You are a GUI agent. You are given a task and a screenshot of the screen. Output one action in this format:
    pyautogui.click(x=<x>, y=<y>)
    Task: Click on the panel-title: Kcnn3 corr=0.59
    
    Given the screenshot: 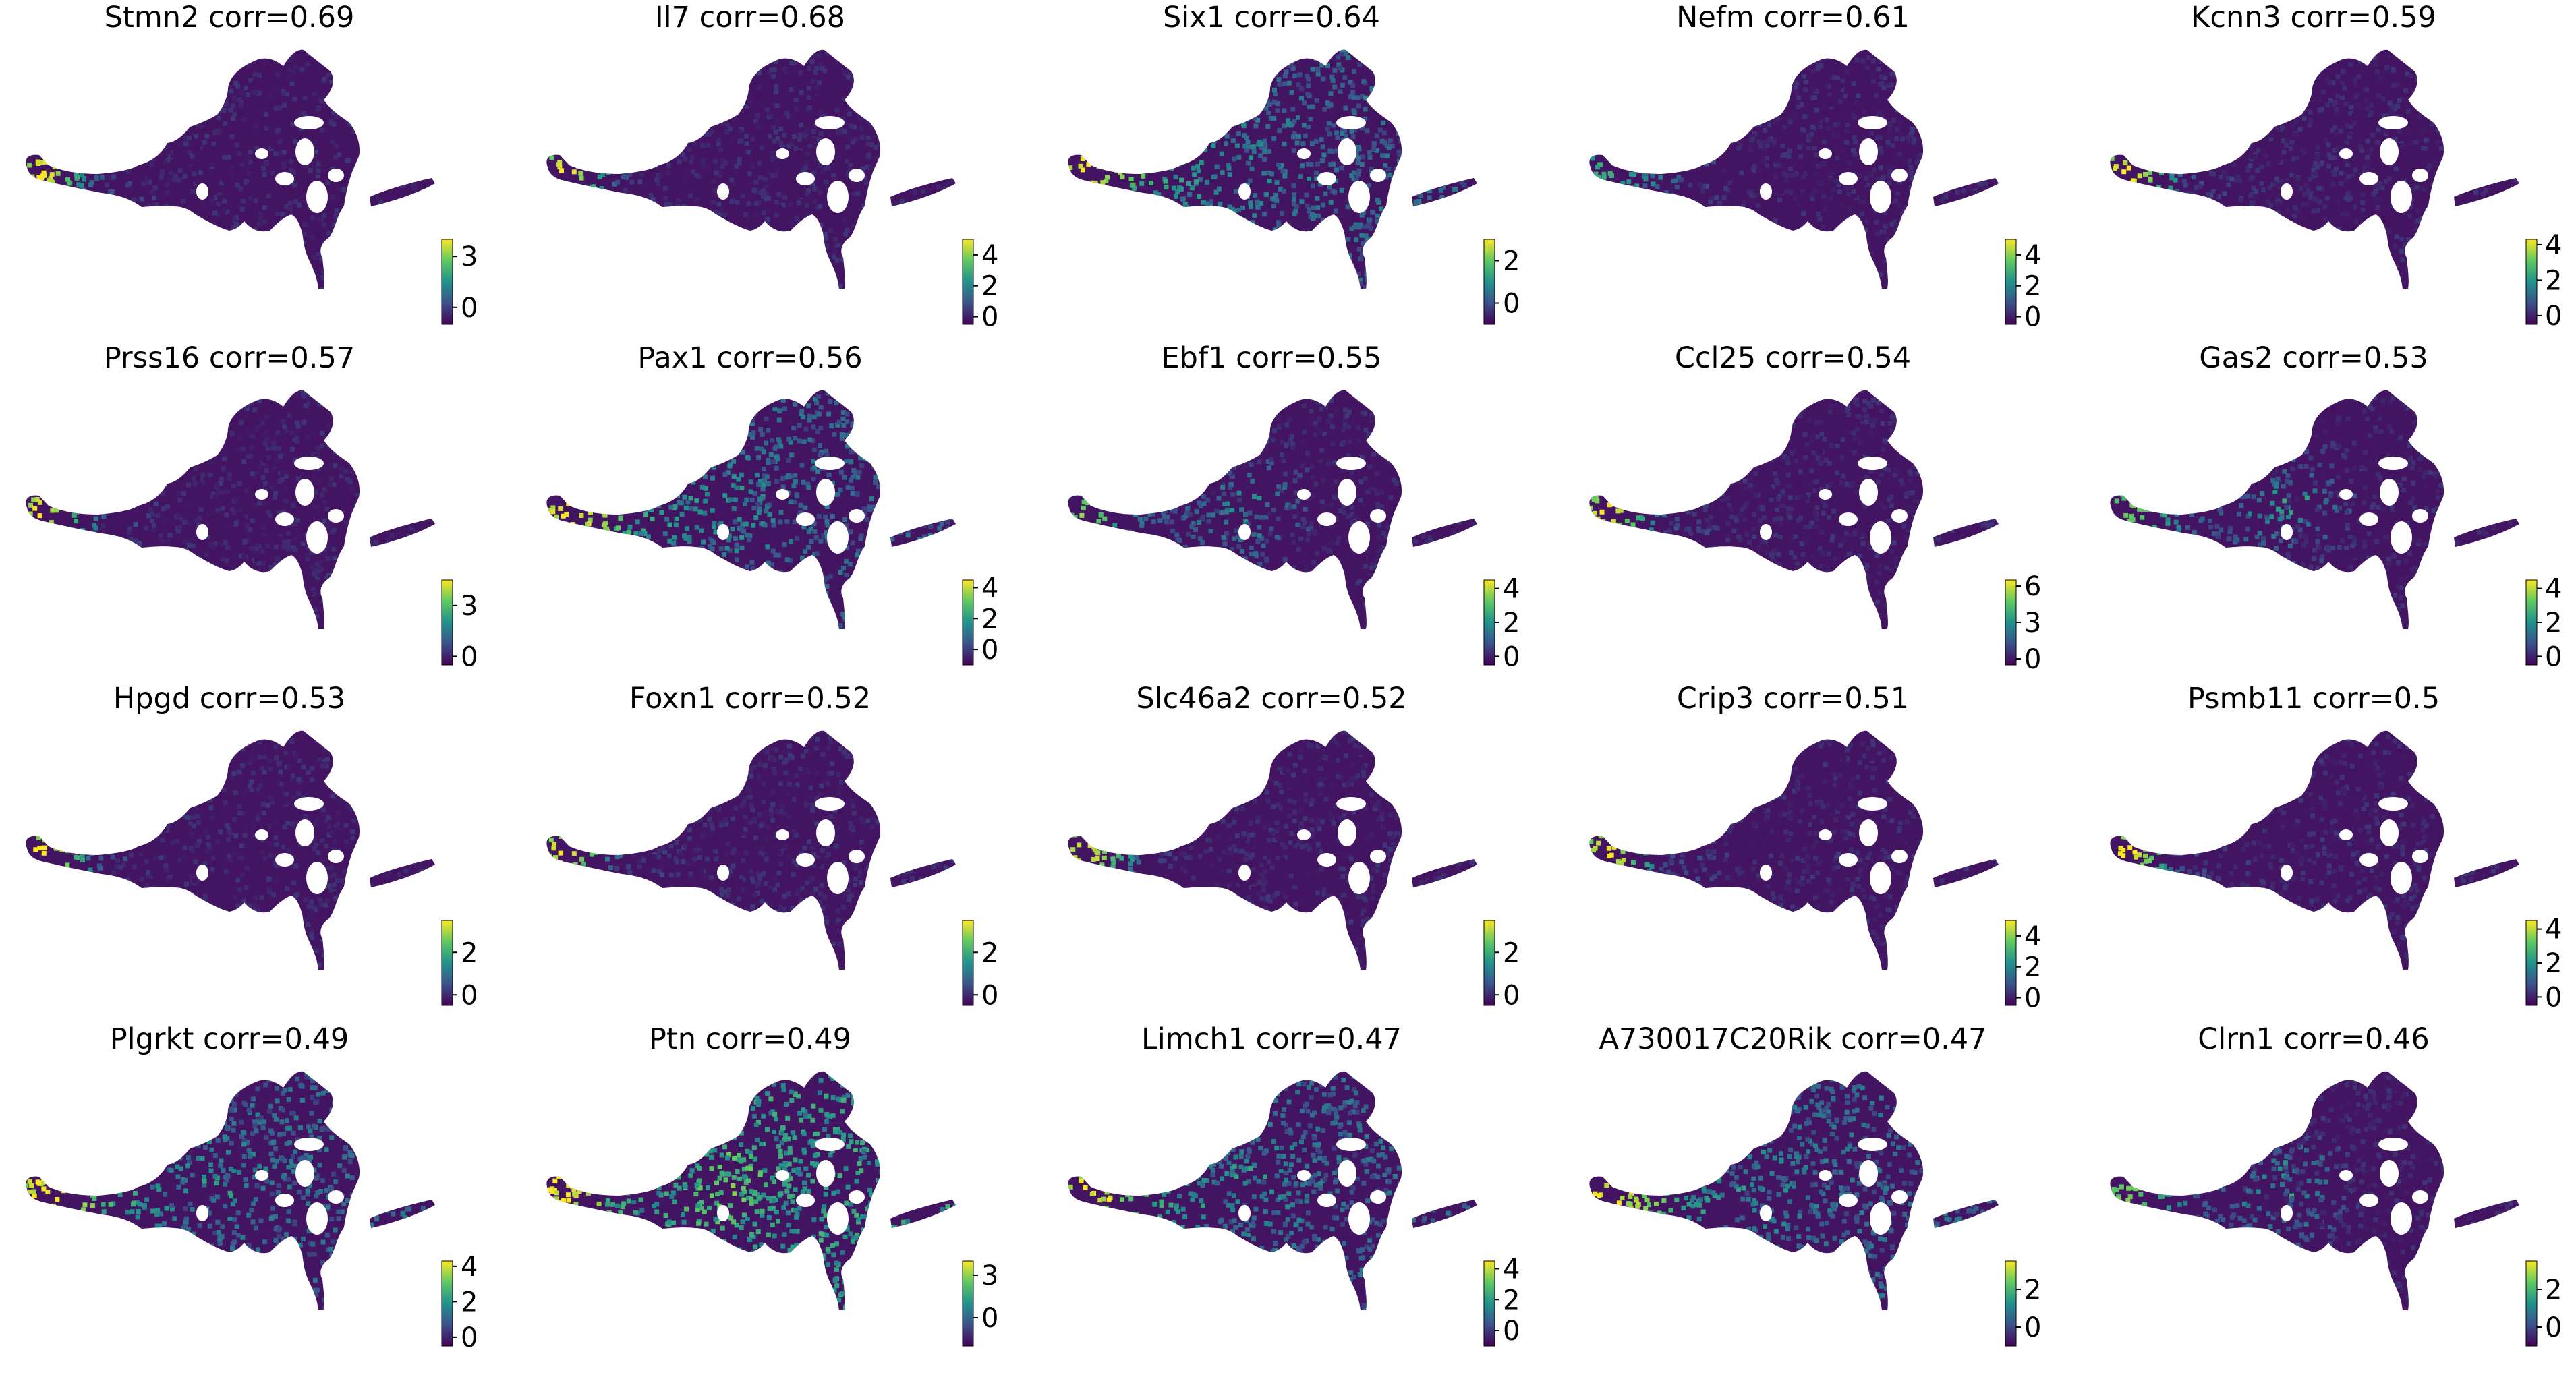 What is the action you would take?
    pyautogui.click(x=2313, y=17)
    